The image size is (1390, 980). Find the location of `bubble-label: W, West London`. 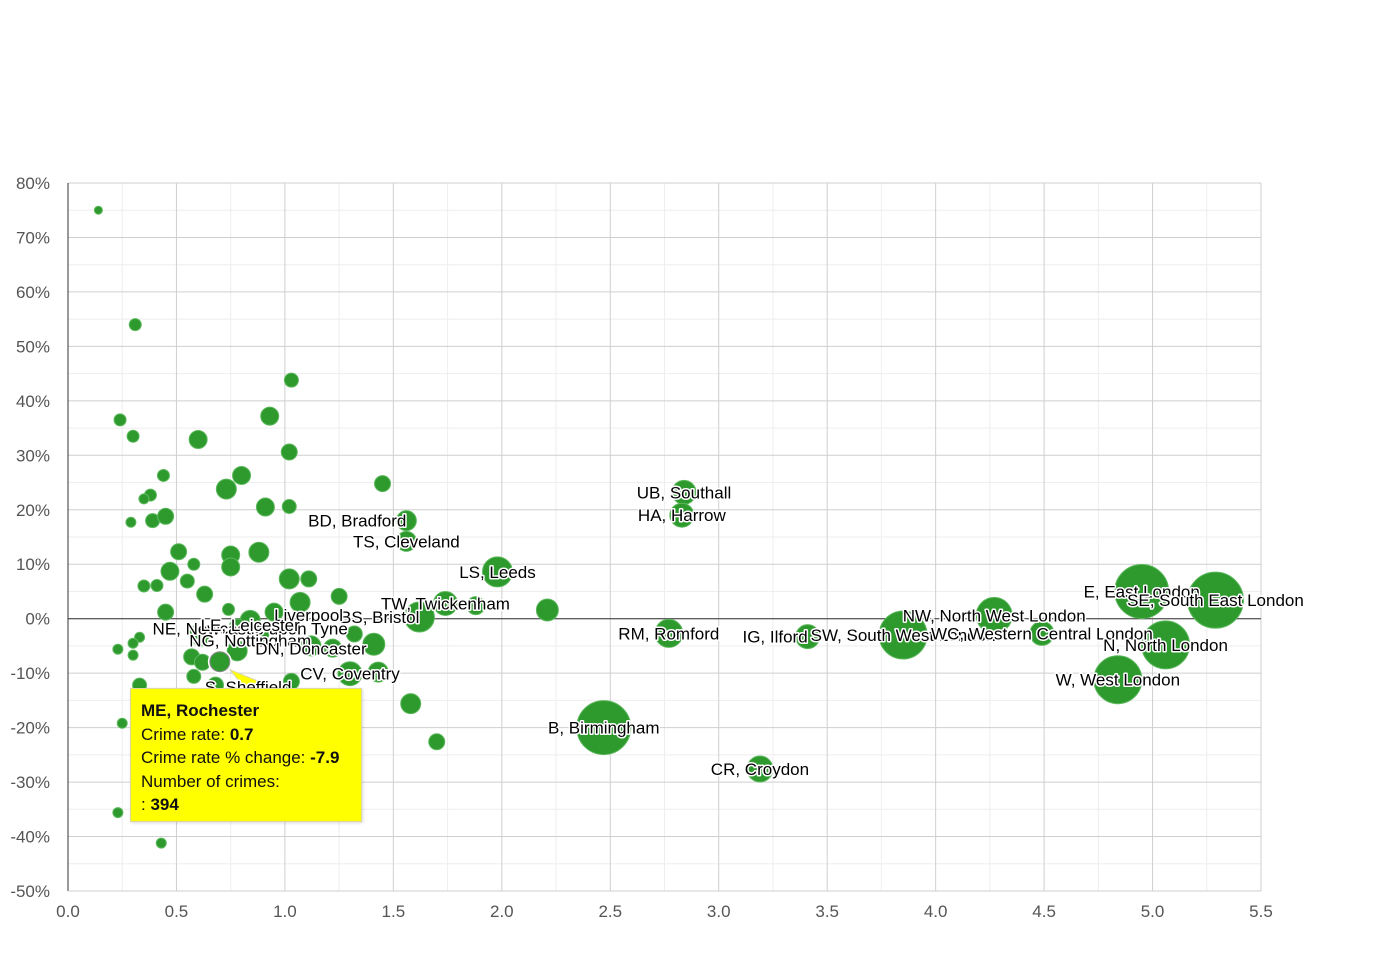

bubble-label: W, West London is located at coordinates (1118, 680).